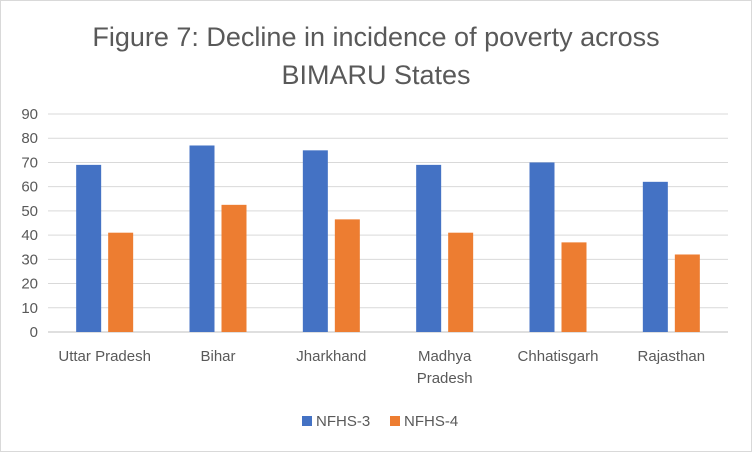  What do you see at coordinates (202, 238) in the screenshot?
I see `bar-nfhs-3-bihar` at bounding box center [202, 238].